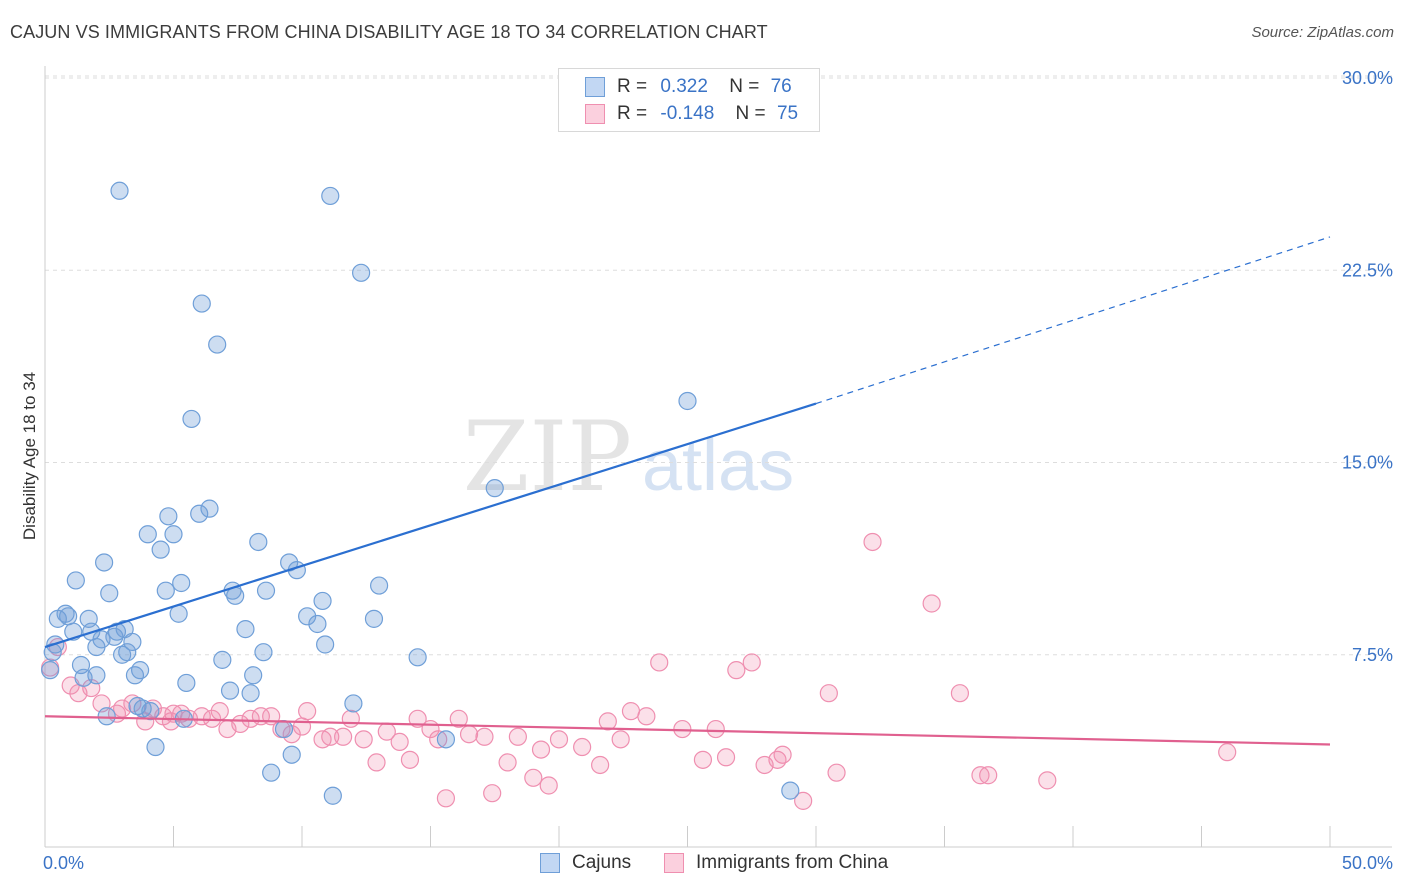 The width and height of the screenshot is (1406, 892). What do you see at coordinates (602, 862) in the screenshot?
I see `cajuns-legend-label: Cajuns` at bounding box center [602, 862].